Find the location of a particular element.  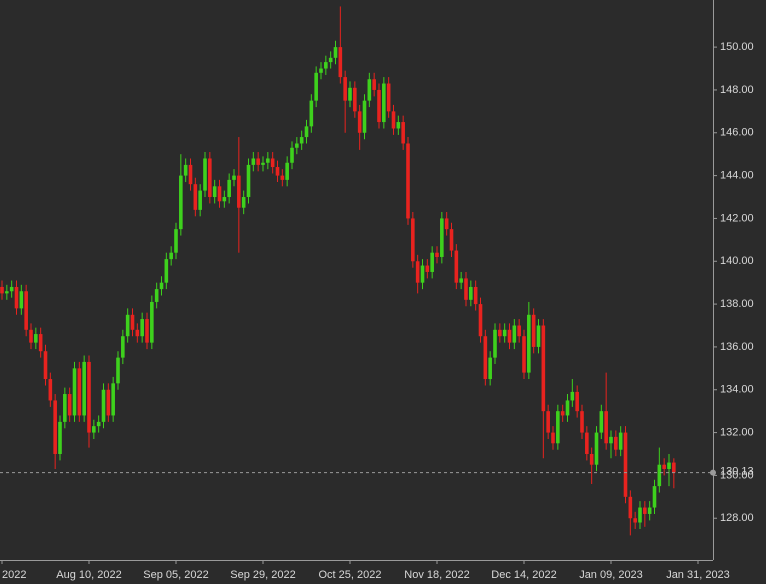

y-tick-label: 138.00 is located at coordinates (737, 304).